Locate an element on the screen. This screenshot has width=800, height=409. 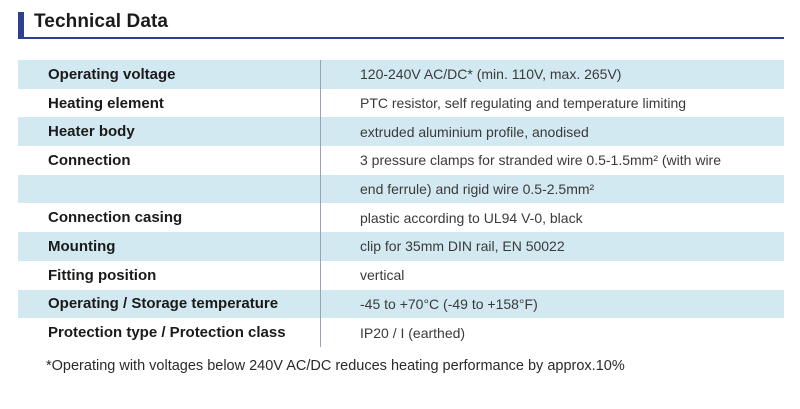
row-value: end ferrule) and rigid wire 0.5-2.5mm² is located at coordinates (477, 189).